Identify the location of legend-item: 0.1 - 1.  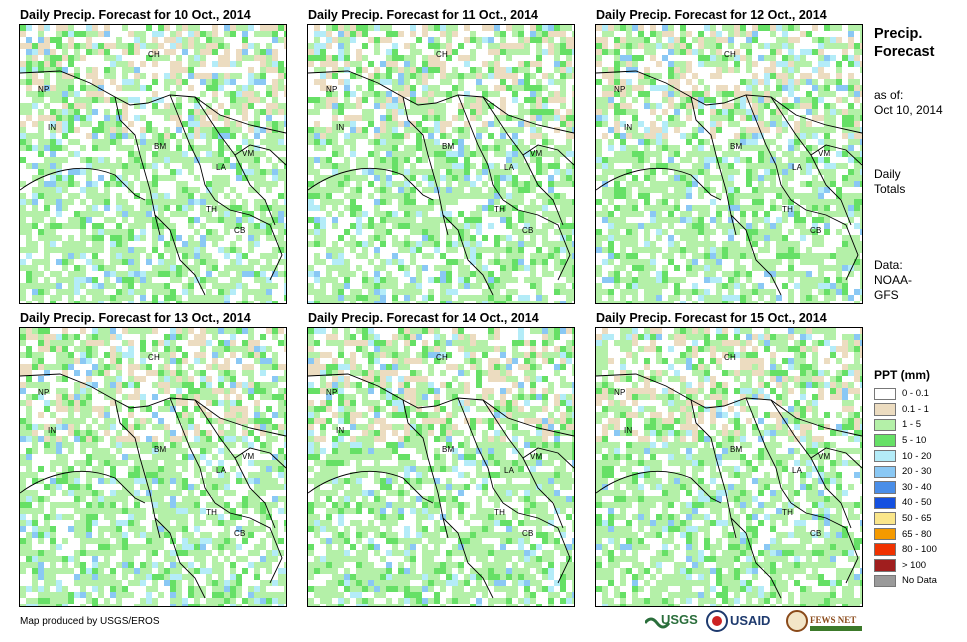
(905, 410).